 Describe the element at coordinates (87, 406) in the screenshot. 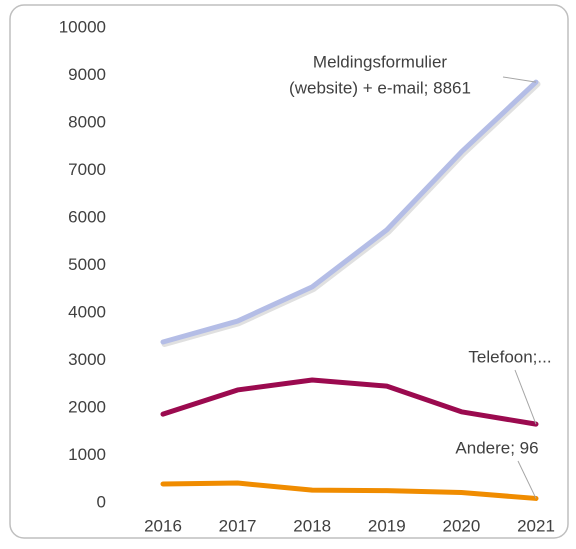

I see `y-tick-label: 2000` at that location.